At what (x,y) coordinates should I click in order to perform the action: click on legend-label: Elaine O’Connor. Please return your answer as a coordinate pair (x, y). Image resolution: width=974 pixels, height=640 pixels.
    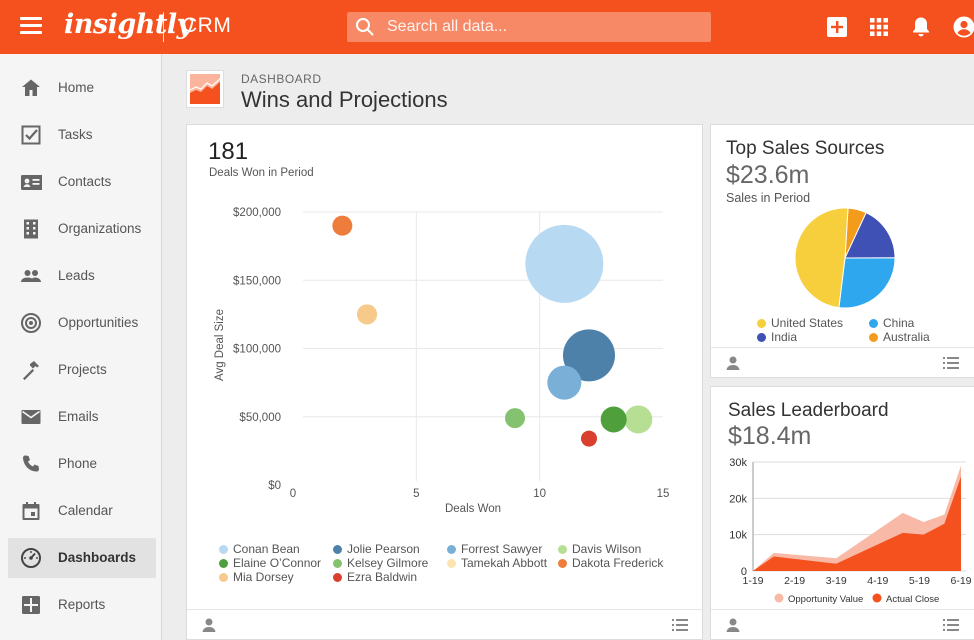
    Looking at the image, I should click on (277, 563).